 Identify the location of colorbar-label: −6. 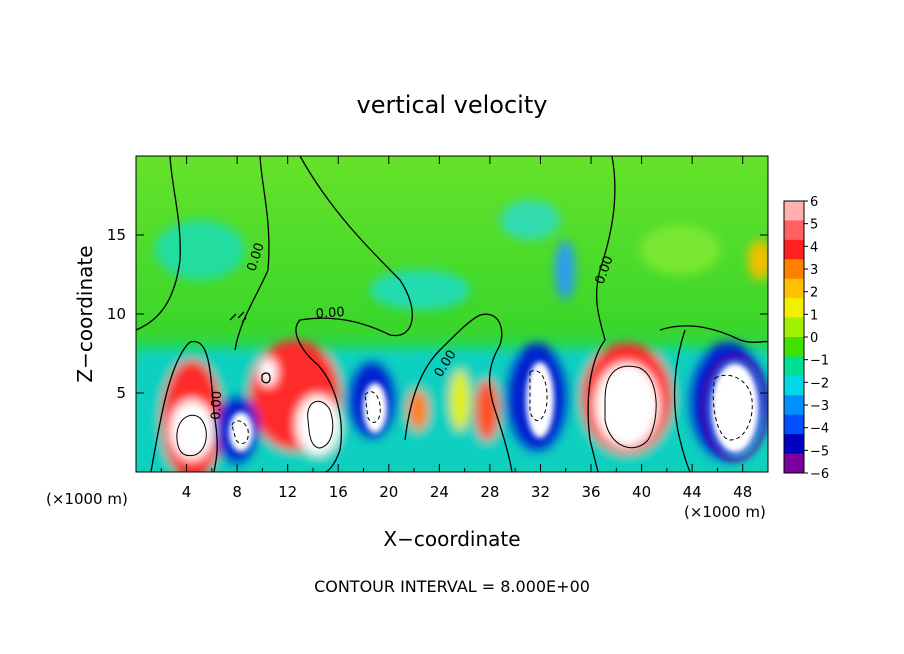
(819, 474).